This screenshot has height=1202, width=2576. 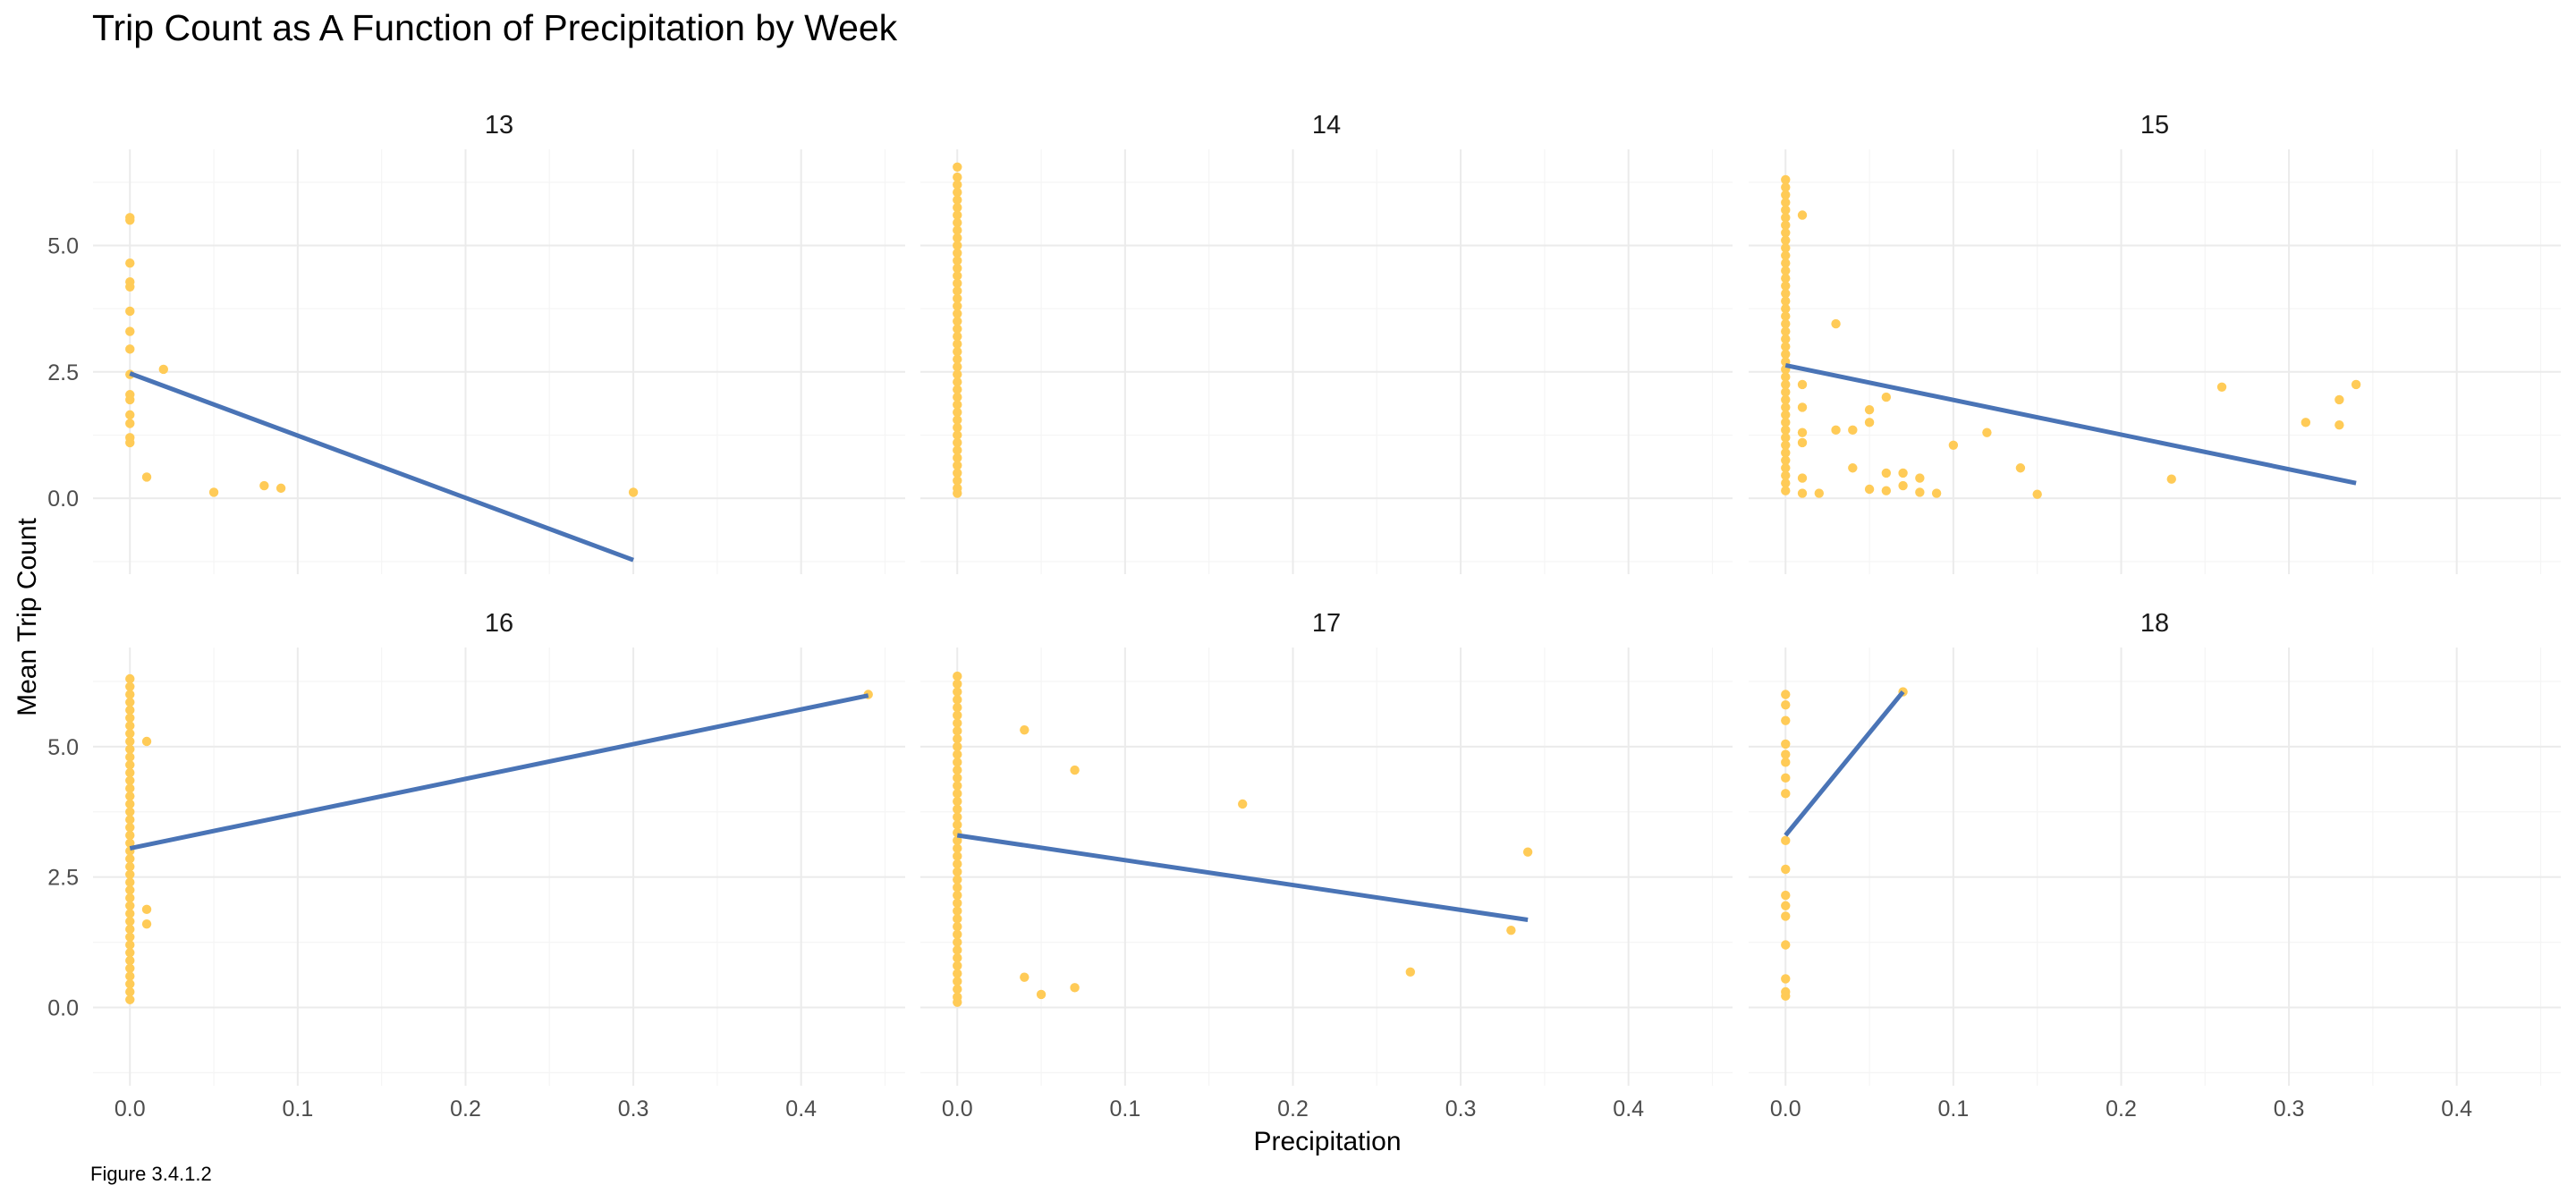 I want to click on x-tick-label: 0.2, so click(x=465, y=1109).